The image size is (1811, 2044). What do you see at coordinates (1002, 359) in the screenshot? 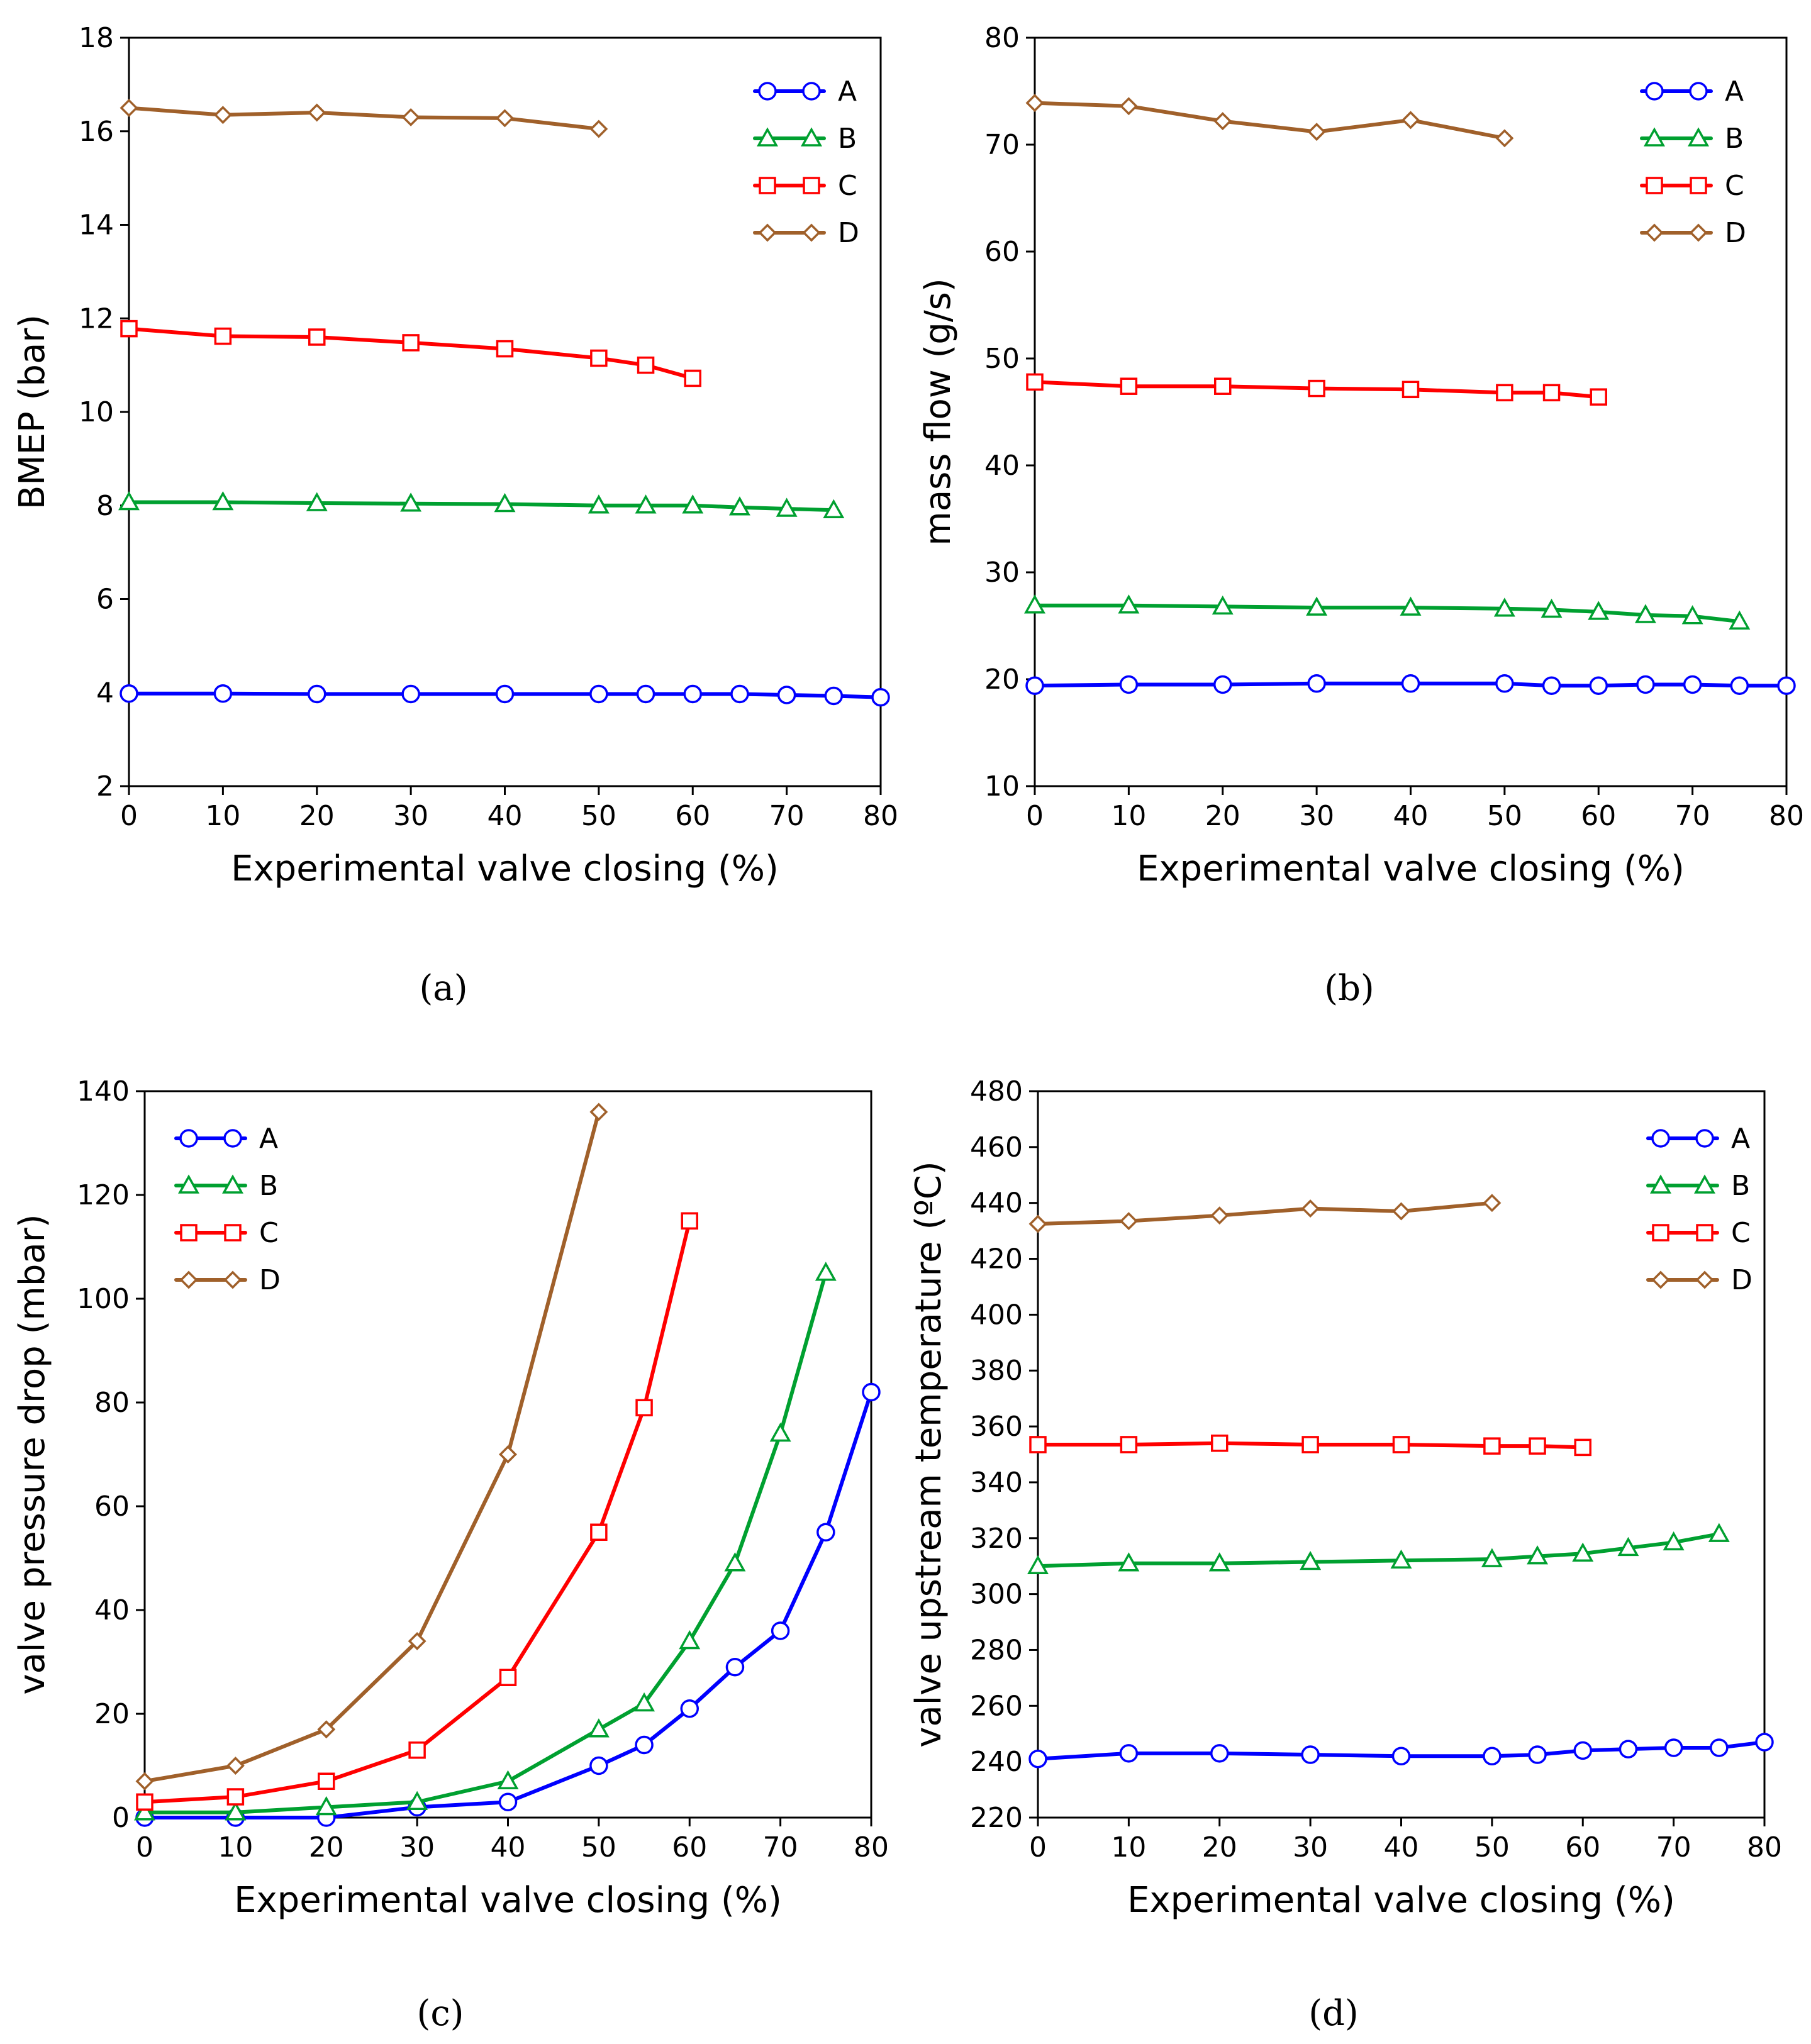
I see `y-tick-label: 50` at bounding box center [1002, 359].